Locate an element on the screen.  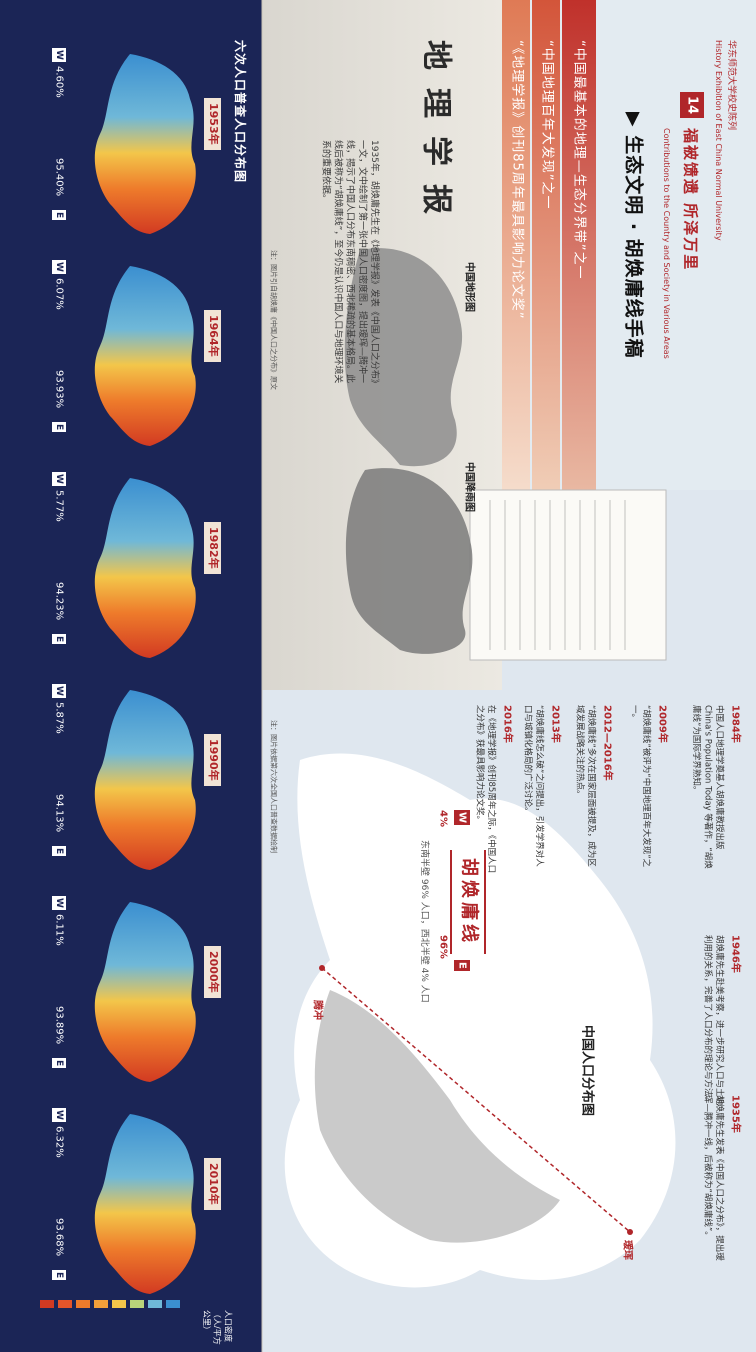
timeline-year: 2013年 is located at coordinates (555, 724).